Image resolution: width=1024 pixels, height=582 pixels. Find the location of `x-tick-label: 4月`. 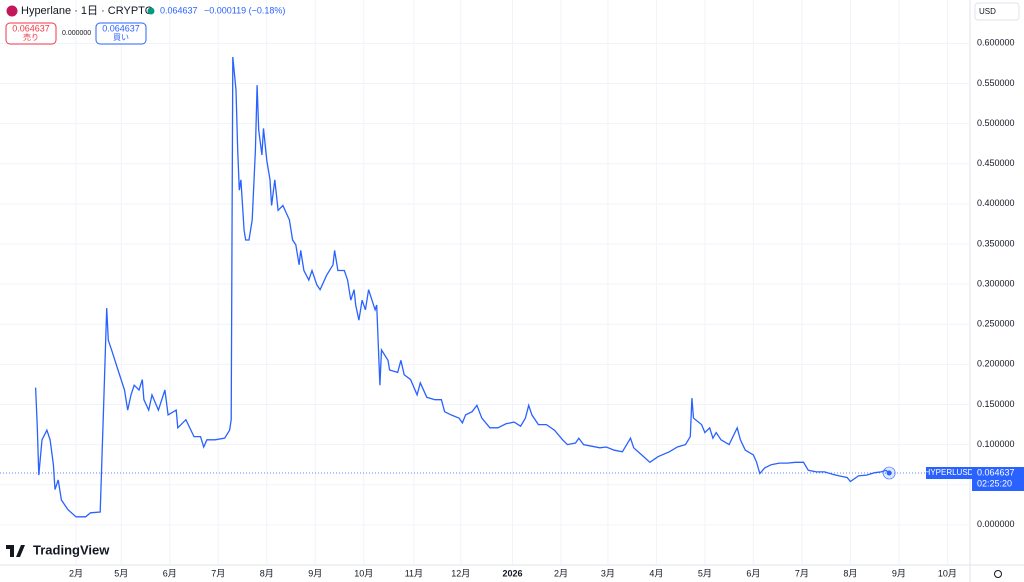

x-tick-label: 4月 is located at coordinates (656, 573).